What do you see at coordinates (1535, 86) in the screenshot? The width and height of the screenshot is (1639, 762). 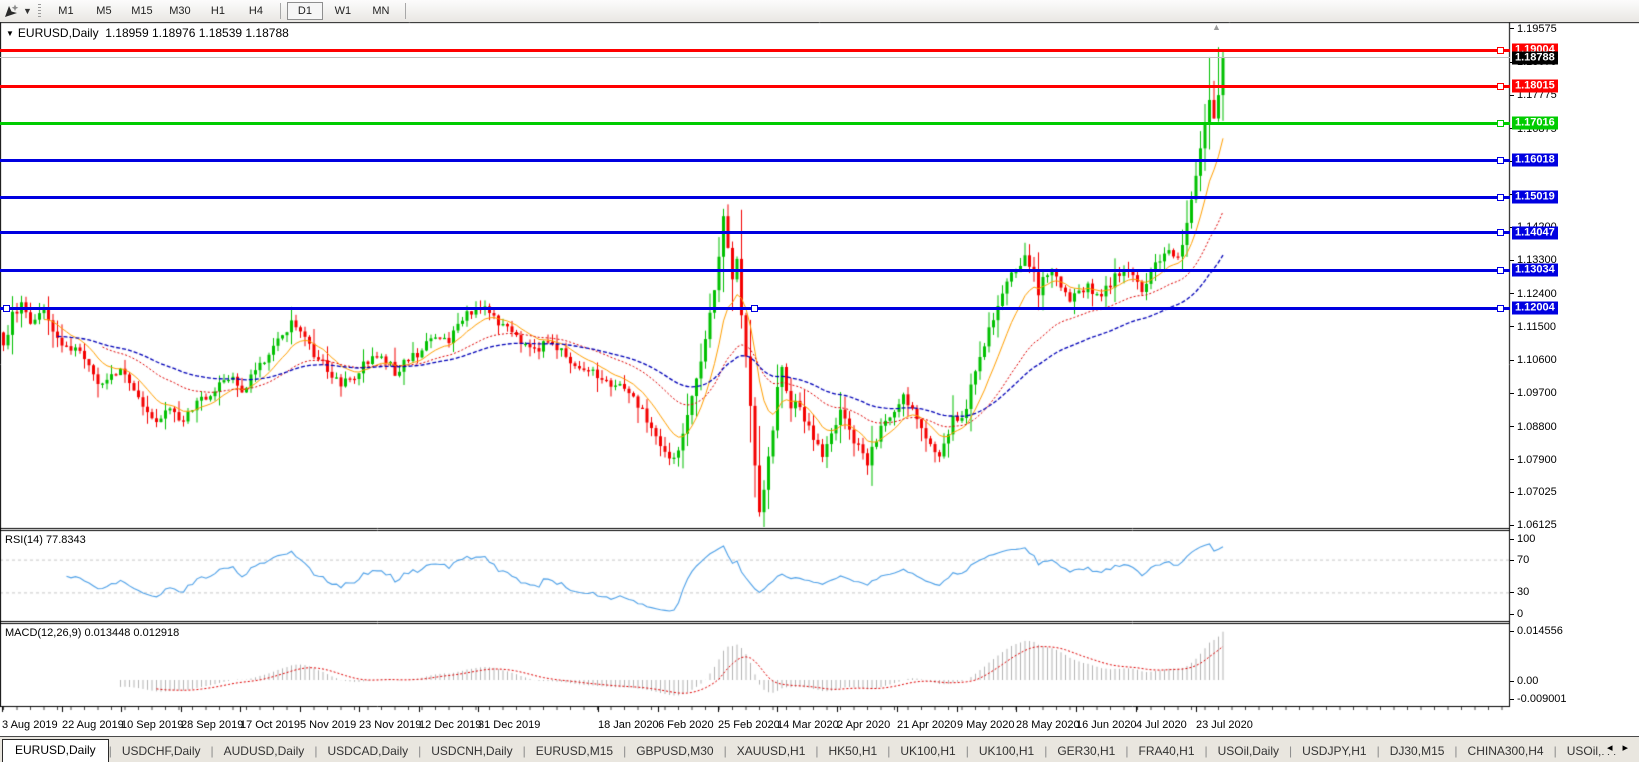 I see `price-line-label: 1.18015` at bounding box center [1535, 86].